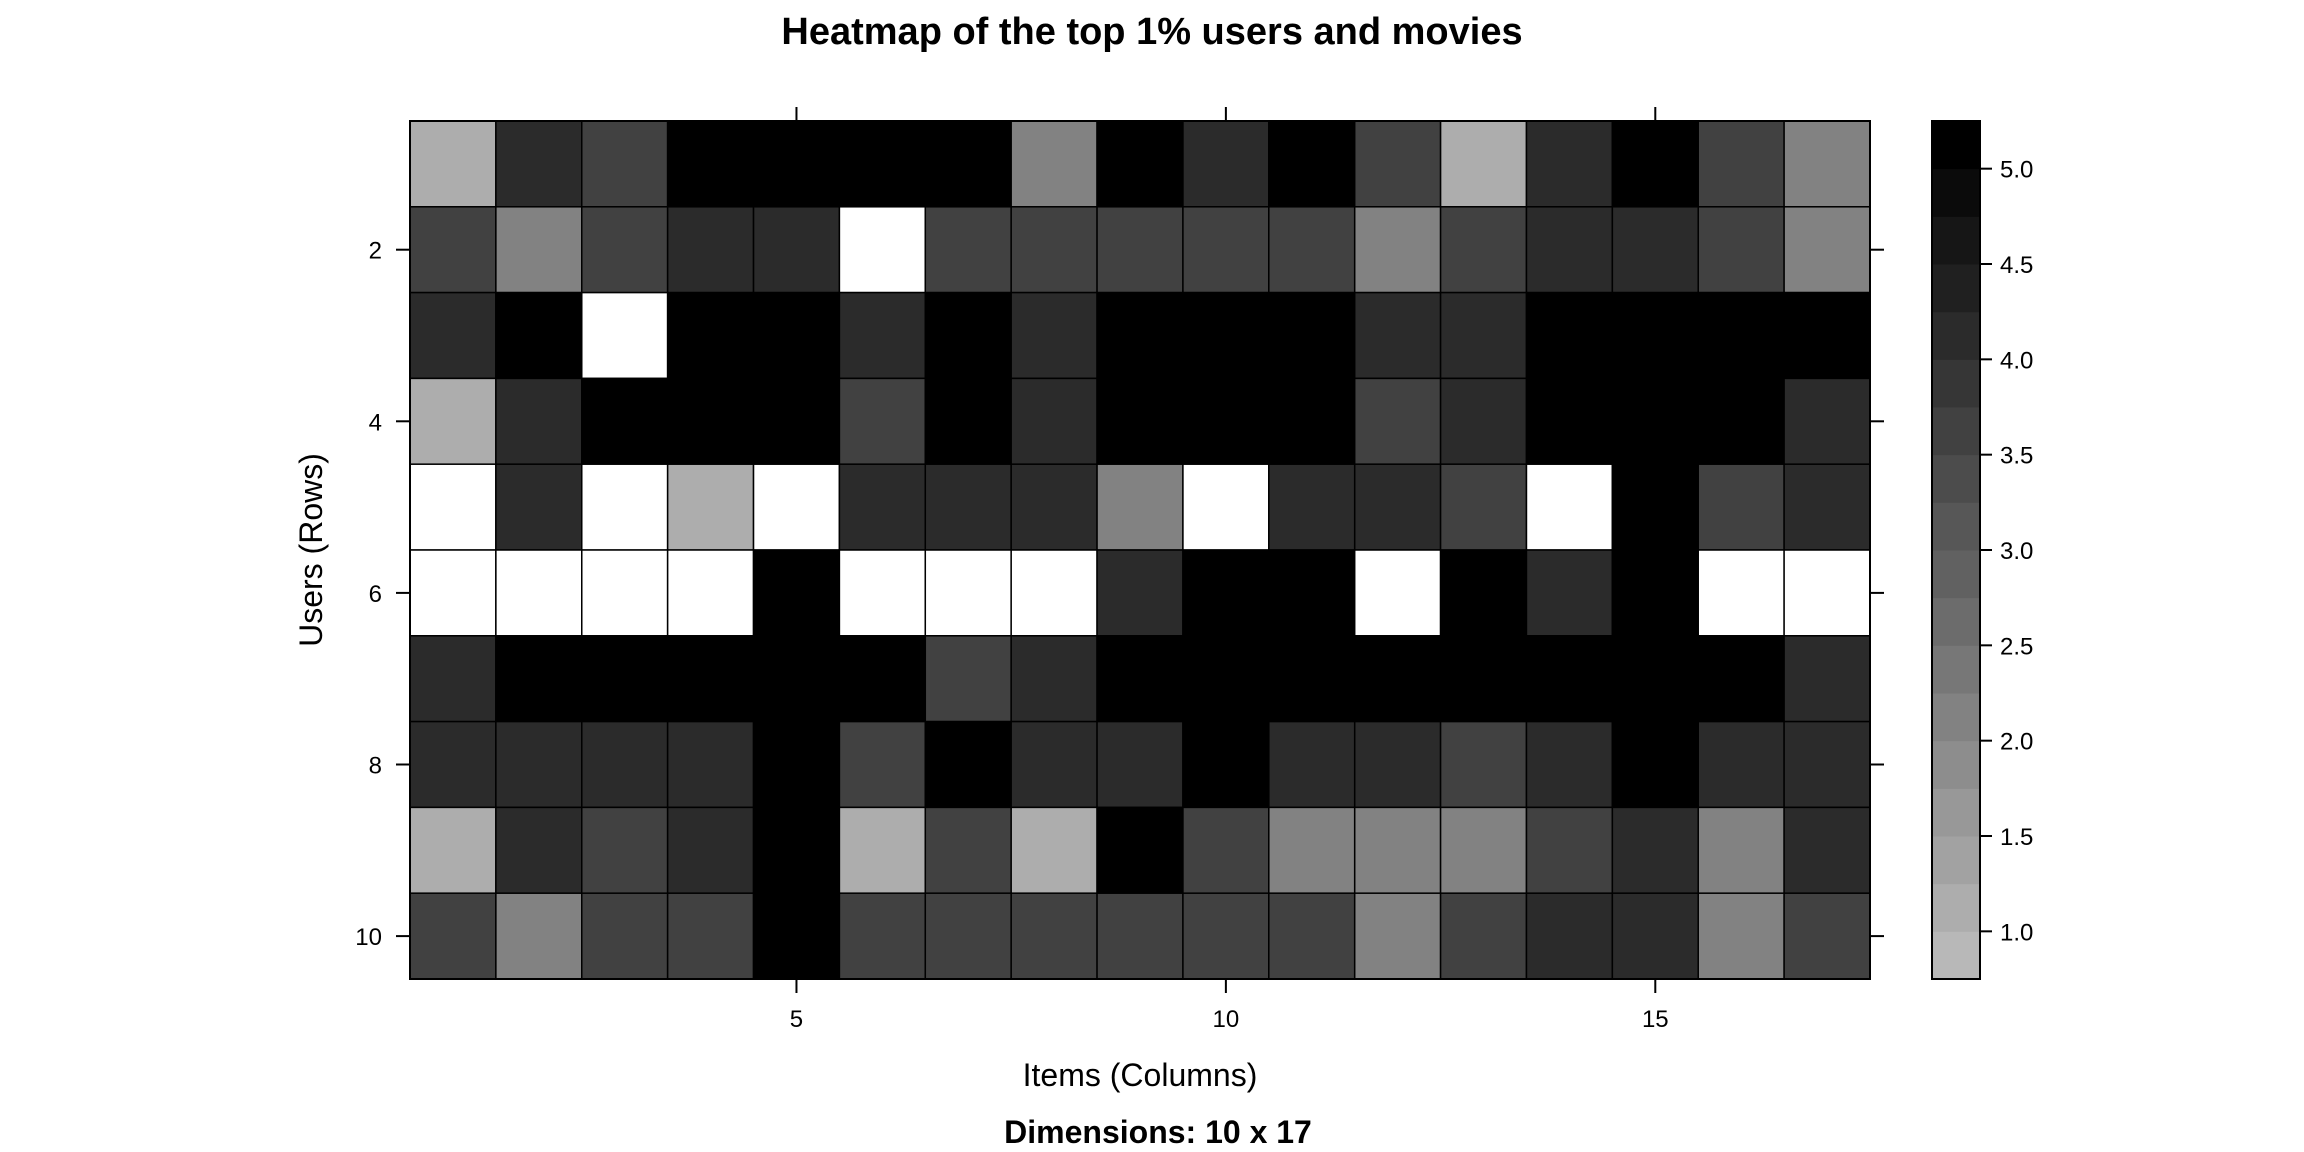 This screenshot has width=2304, height=1152. What do you see at coordinates (375, 766) in the screenshot?
I see `y-tick-label: 8` at bounding box center [375, 766].